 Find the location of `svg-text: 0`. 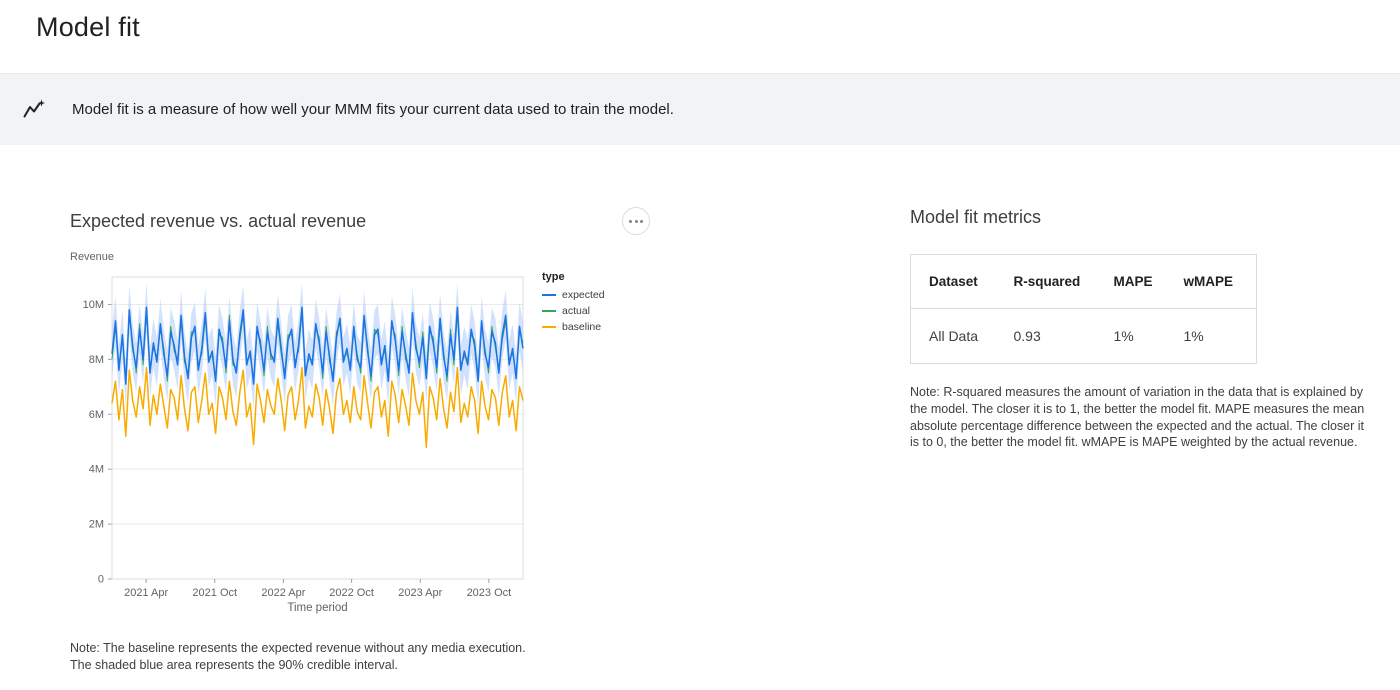

svg-text: 0 is located at coordinates (101, 580).